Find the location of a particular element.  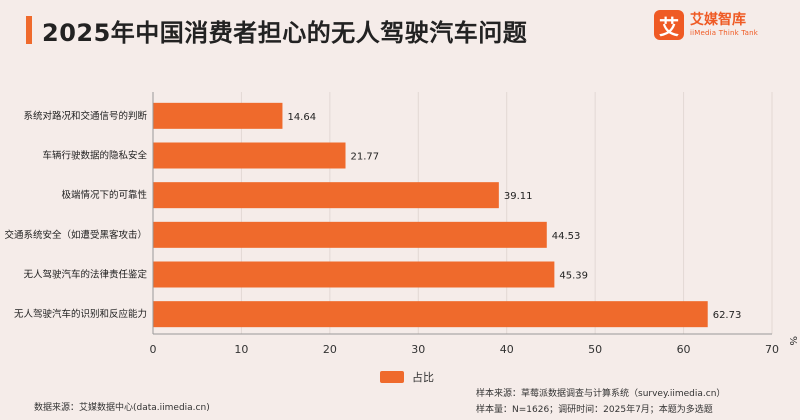

category-label: 车辆行驶数据的隐私安全 is located at coordinates (94, 156).